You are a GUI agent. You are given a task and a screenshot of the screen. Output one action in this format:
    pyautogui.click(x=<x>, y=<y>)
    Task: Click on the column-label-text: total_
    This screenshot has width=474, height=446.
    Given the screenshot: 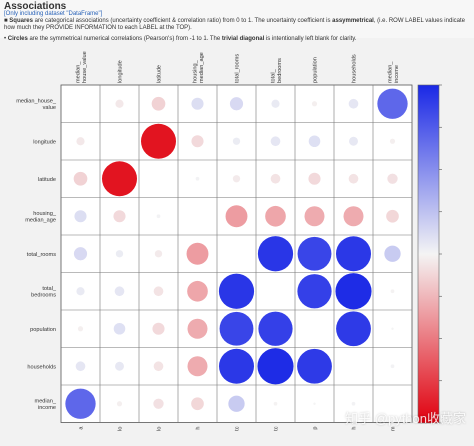 What is the action you would take?
    pyautogui.click(x=273, y=75)
    